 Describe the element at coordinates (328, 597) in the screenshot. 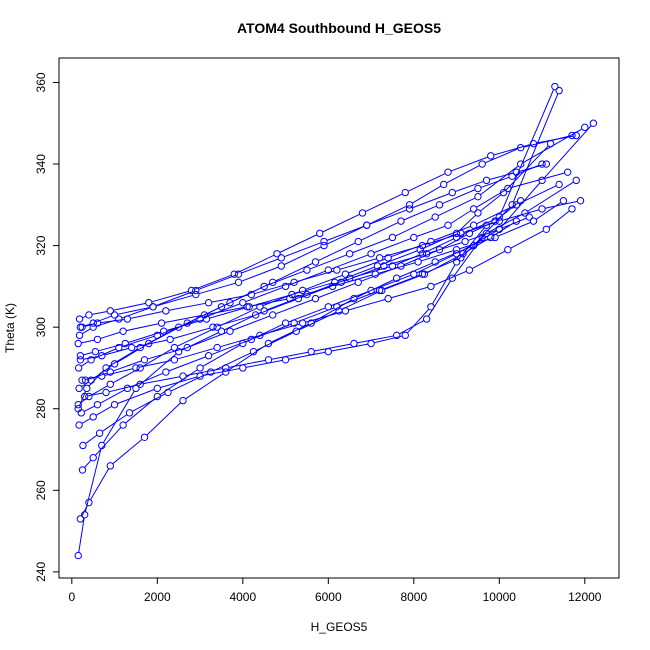

I see `x-tick-label: 6000` at that location.